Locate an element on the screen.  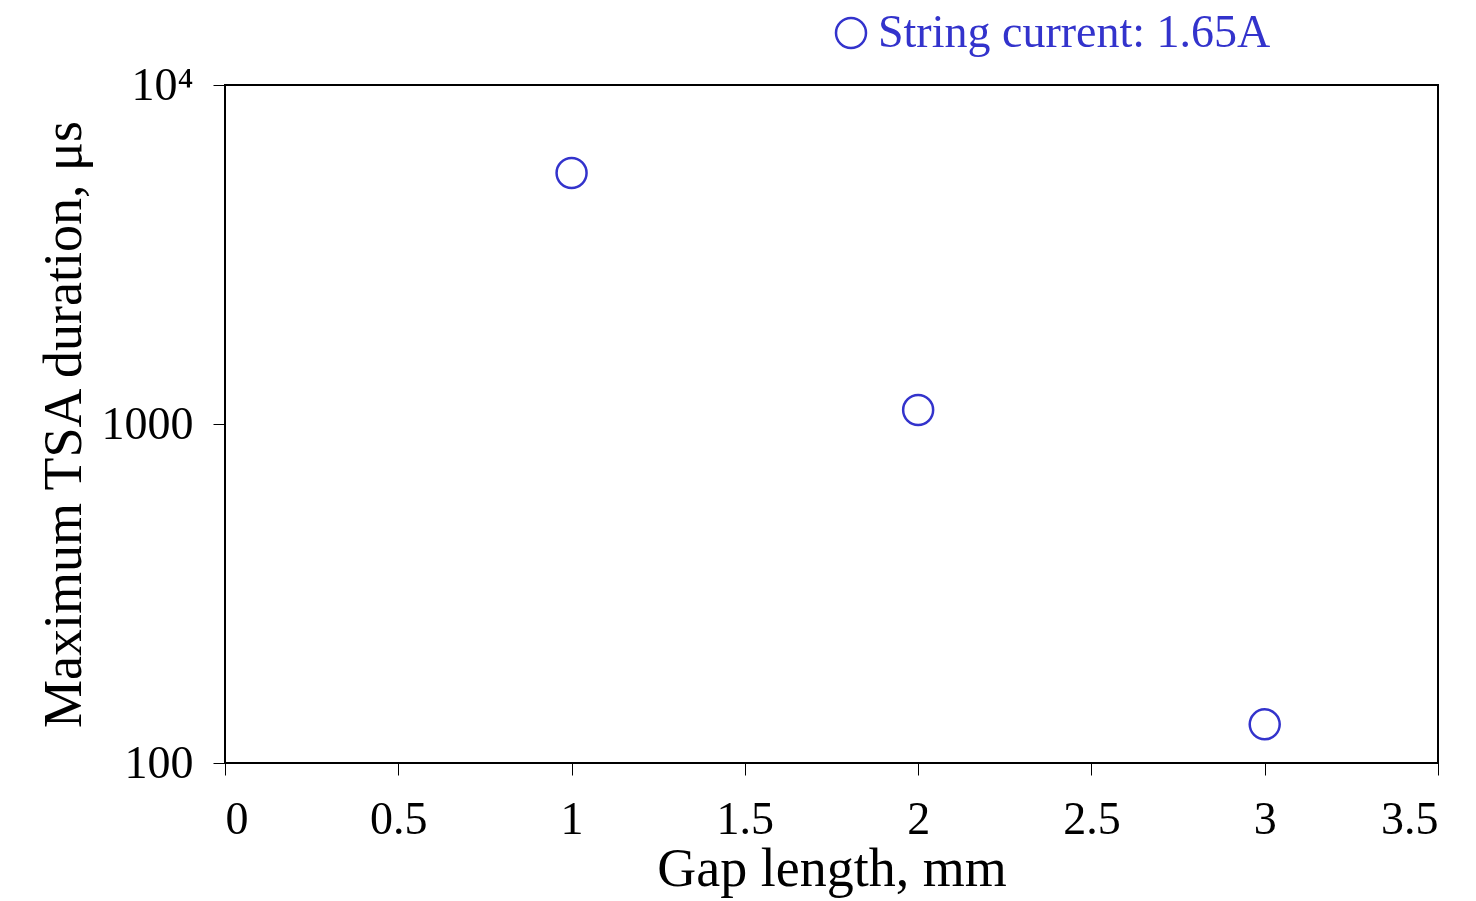
y-tick-label: 100 is located at coordinates (159, 762).